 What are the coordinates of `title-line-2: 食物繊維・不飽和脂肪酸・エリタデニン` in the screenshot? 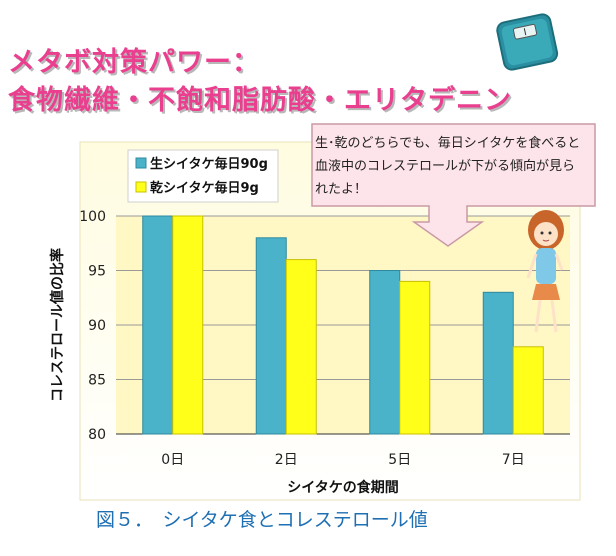 It's located at (260, 100).